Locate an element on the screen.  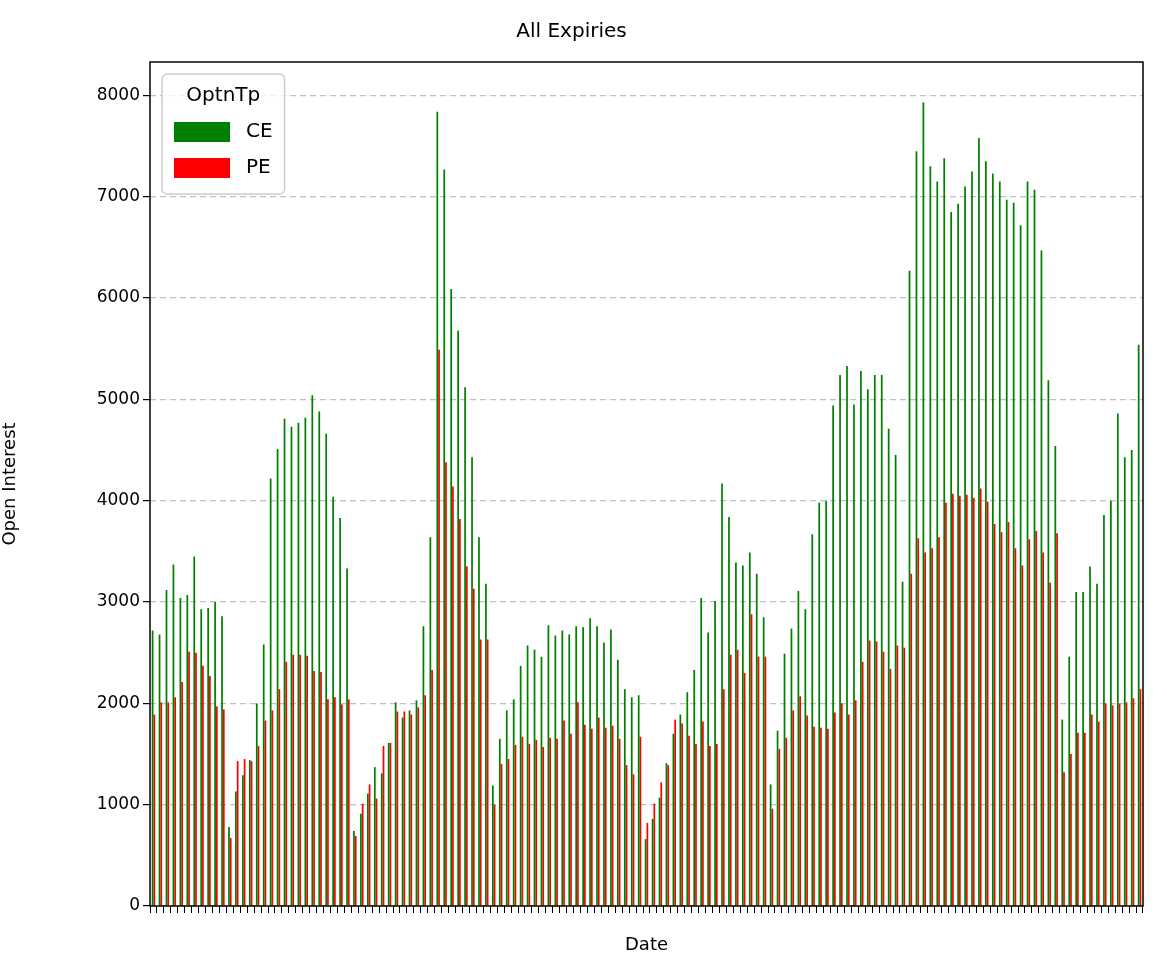
y-tick-label: 3000 is located at coordinates (118, 600).